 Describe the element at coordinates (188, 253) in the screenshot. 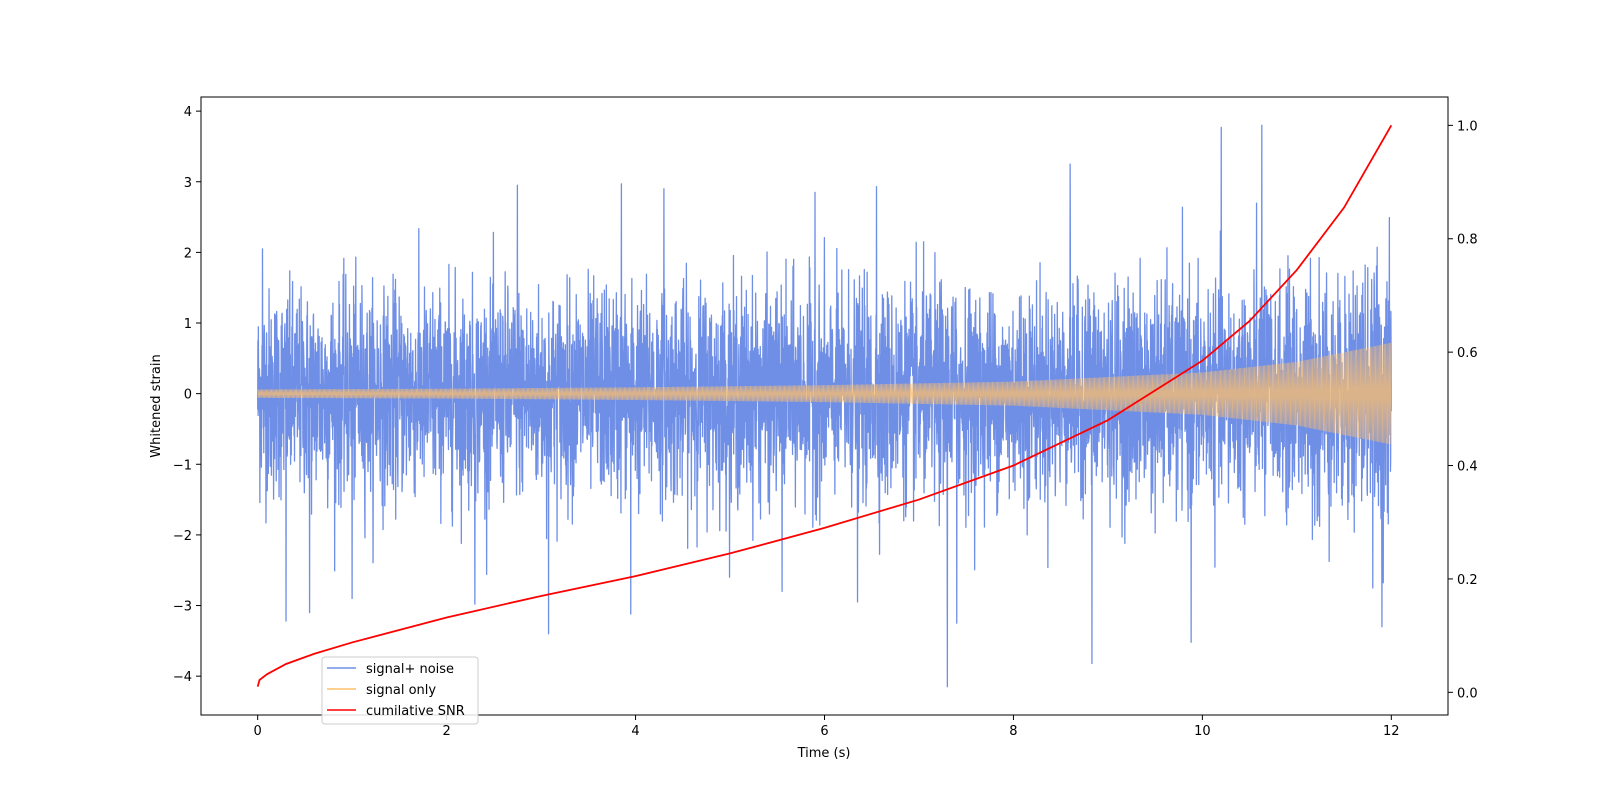

I see `y-tick-label: 2` at that location.